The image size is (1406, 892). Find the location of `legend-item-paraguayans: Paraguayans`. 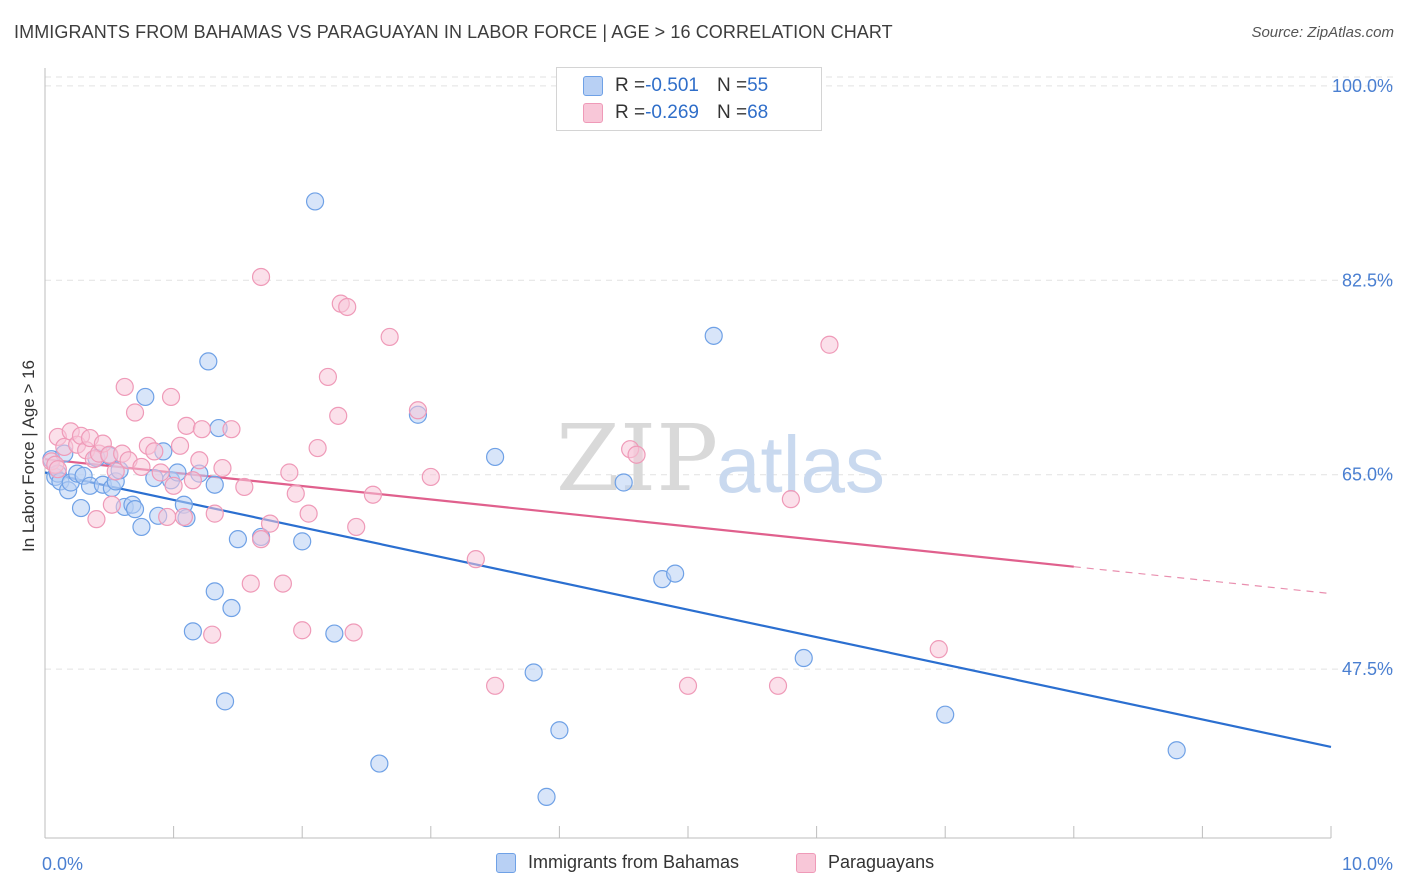

legend-item-paraguayans: Paraguayans is located at coordinates (865, 862).